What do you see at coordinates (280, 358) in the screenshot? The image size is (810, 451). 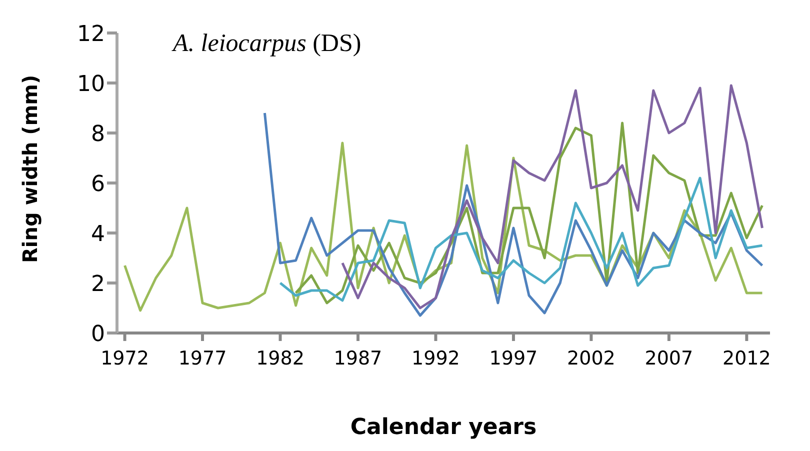 I see `x-tick-label: 1982` at bounding box center [280, 358].